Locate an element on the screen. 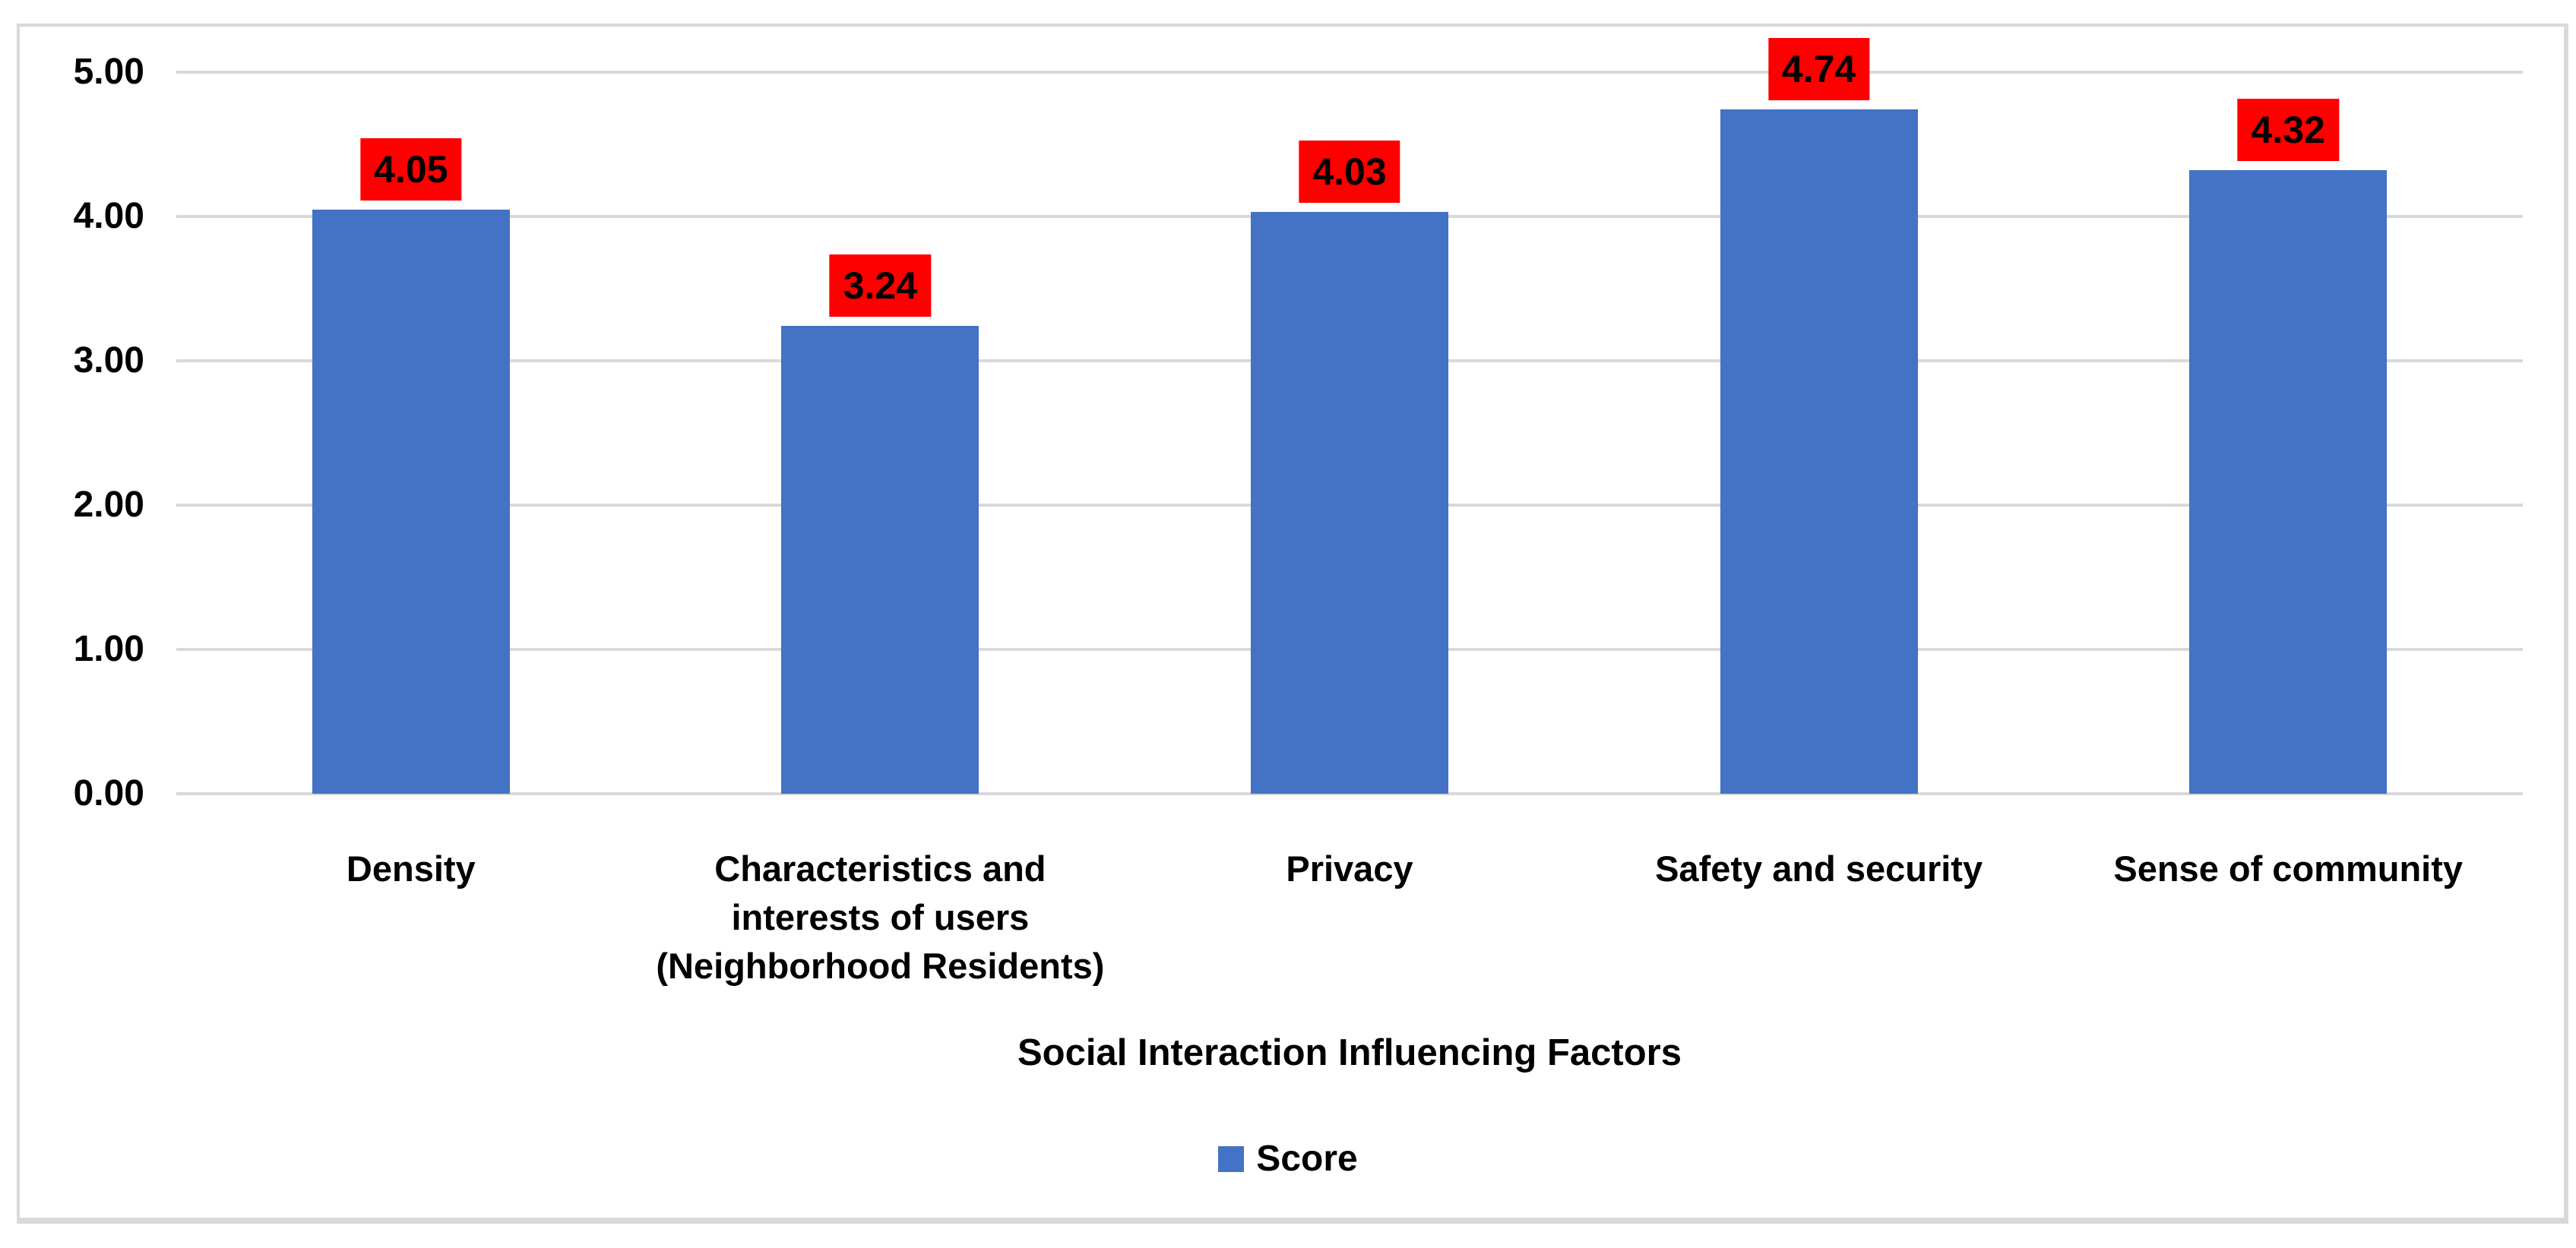 The width and height of the screenshot is (2576, 1248). data-label-sense-of-community: 4.32 is located at coordinates (2288, 130).